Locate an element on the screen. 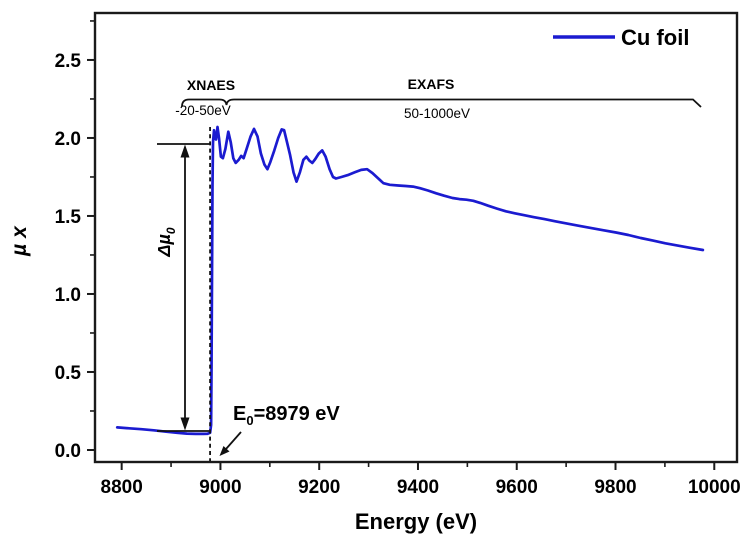 This screenshot has height=537, width=749. xnaes-range-label: -20-50eV is located at coordinates (203, 110).